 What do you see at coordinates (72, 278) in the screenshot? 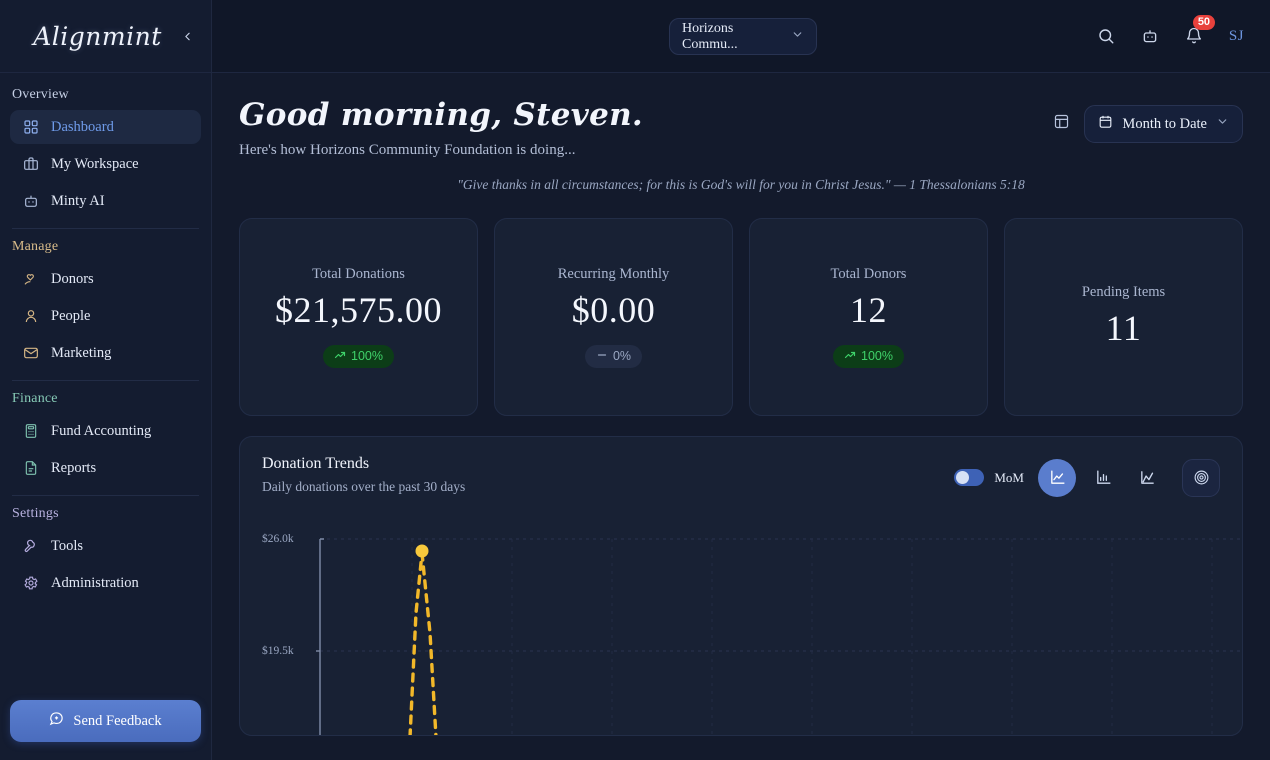
I see `sidebar-item-label: Donors` at bounding box center [72, 278].